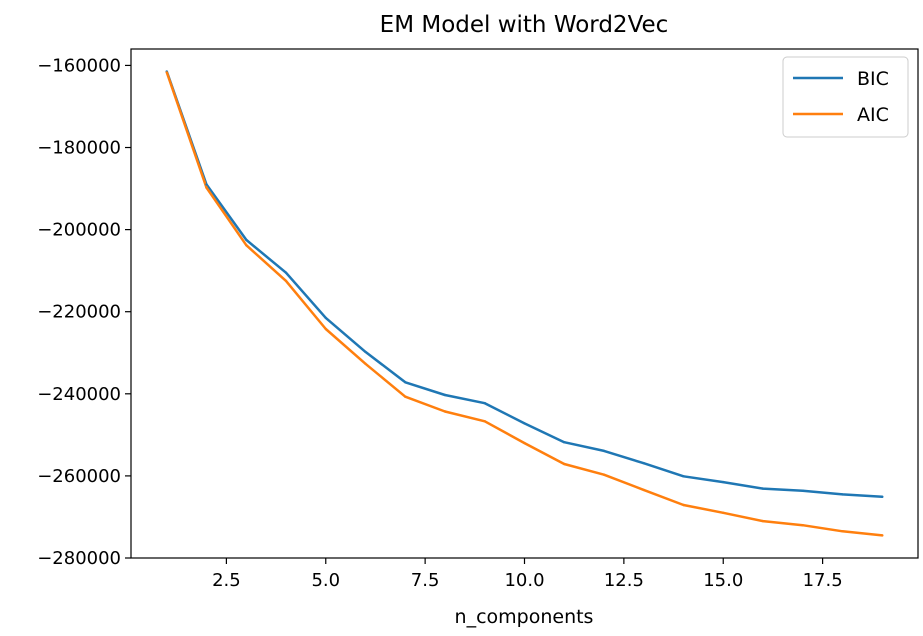  What do you see at coordinates (425, 580) in the screenshot?
I see `x-tick-label: 7.5` at bounding box center [425, 580].